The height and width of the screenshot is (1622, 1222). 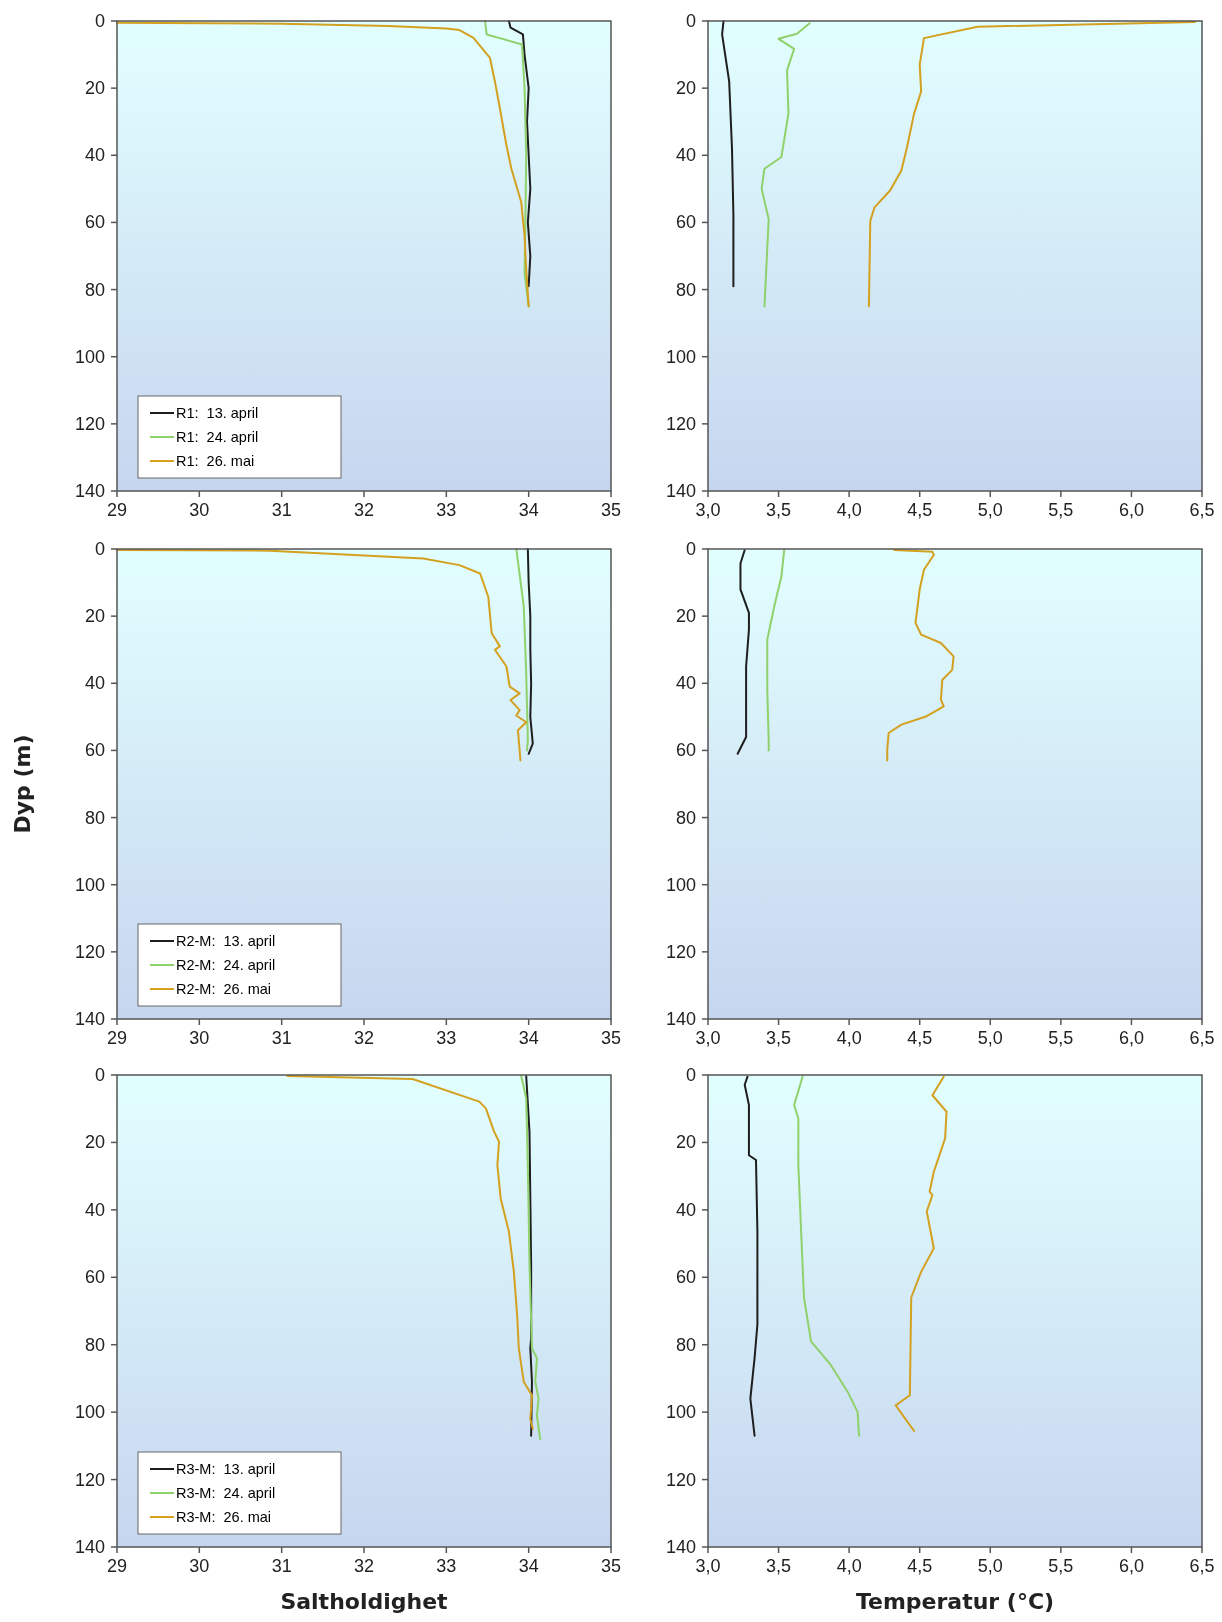 What do you see at coordinates (226, 941) in the screenshot?
I see `legend-label: R2-M: 13. april` at bounding box center [226, 941].